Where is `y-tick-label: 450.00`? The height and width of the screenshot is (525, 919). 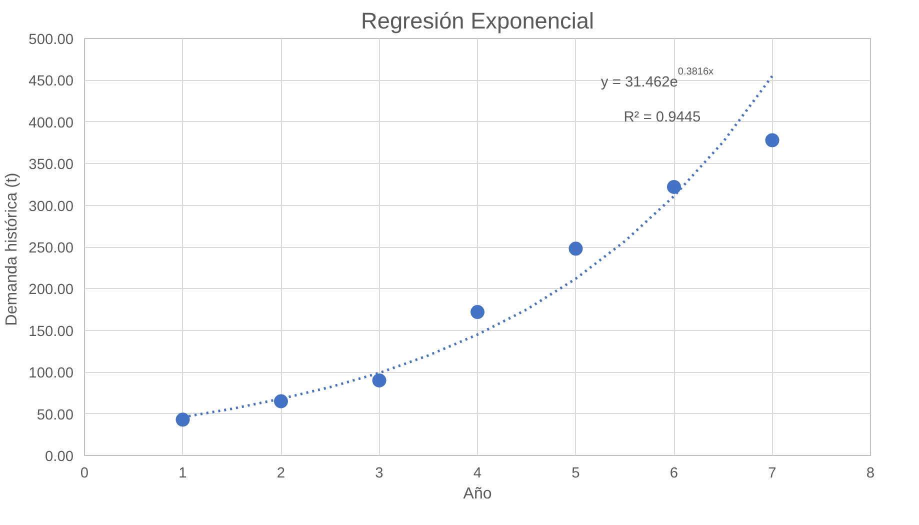
y-tick-label: 450.00 is located at coordinates (51, 82).